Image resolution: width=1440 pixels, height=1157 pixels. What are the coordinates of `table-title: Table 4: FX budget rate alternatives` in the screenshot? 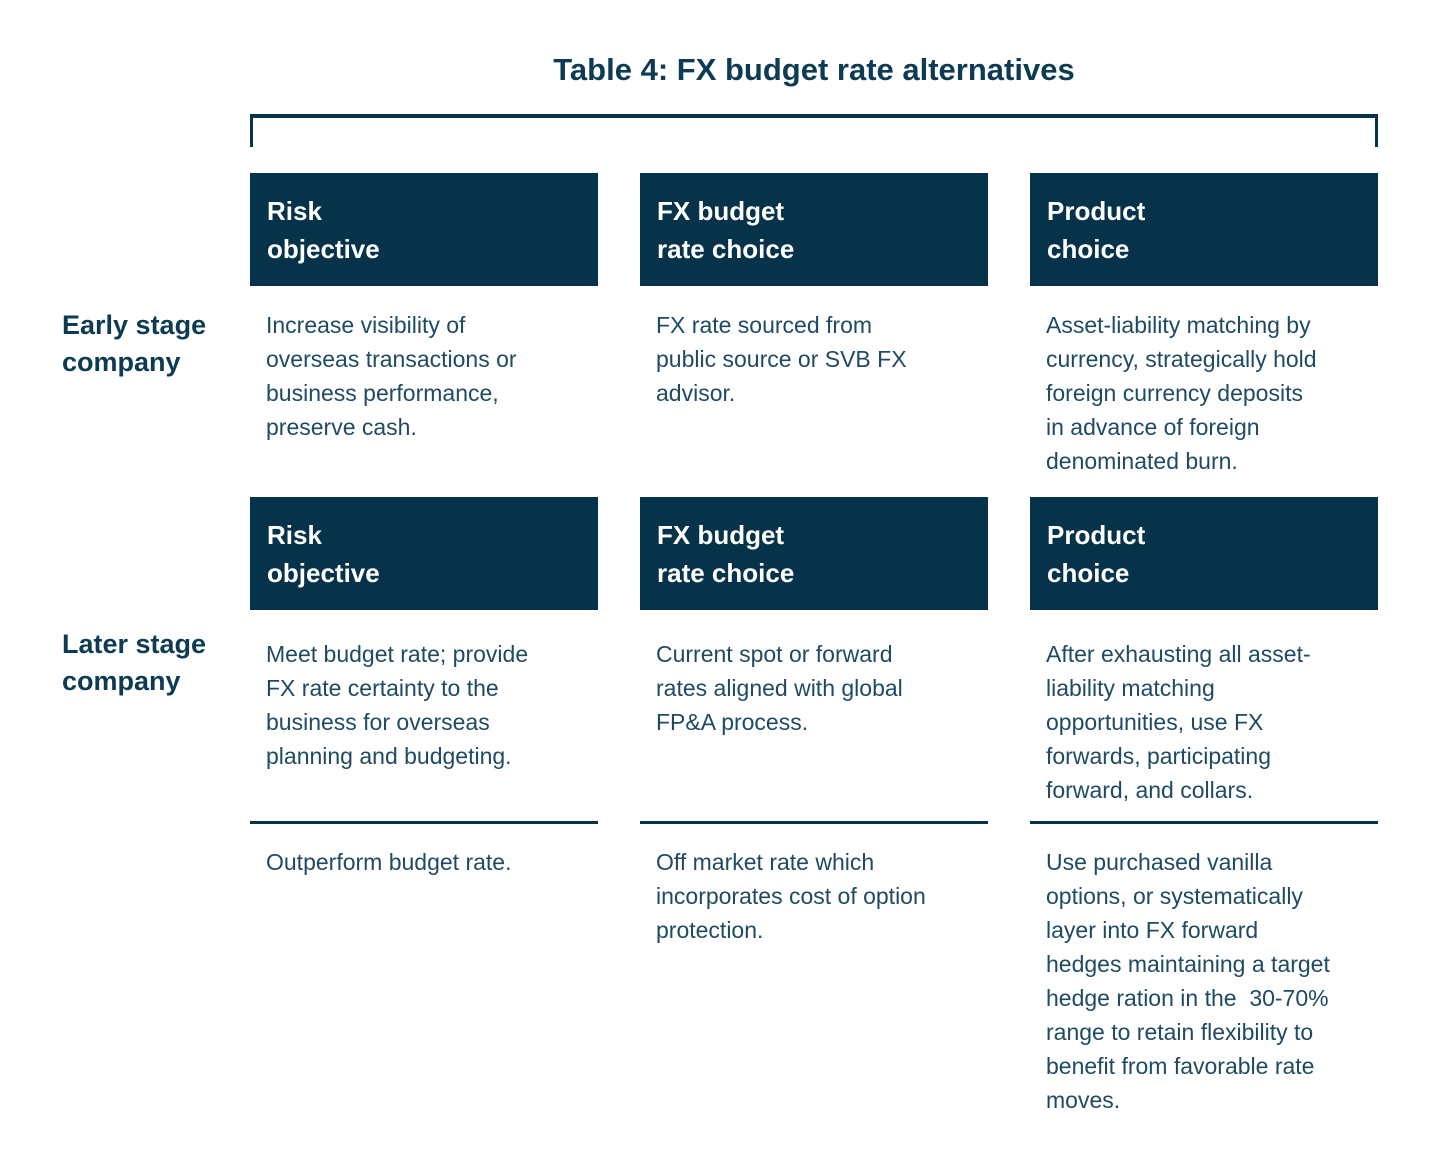 It's located at (814, 69).